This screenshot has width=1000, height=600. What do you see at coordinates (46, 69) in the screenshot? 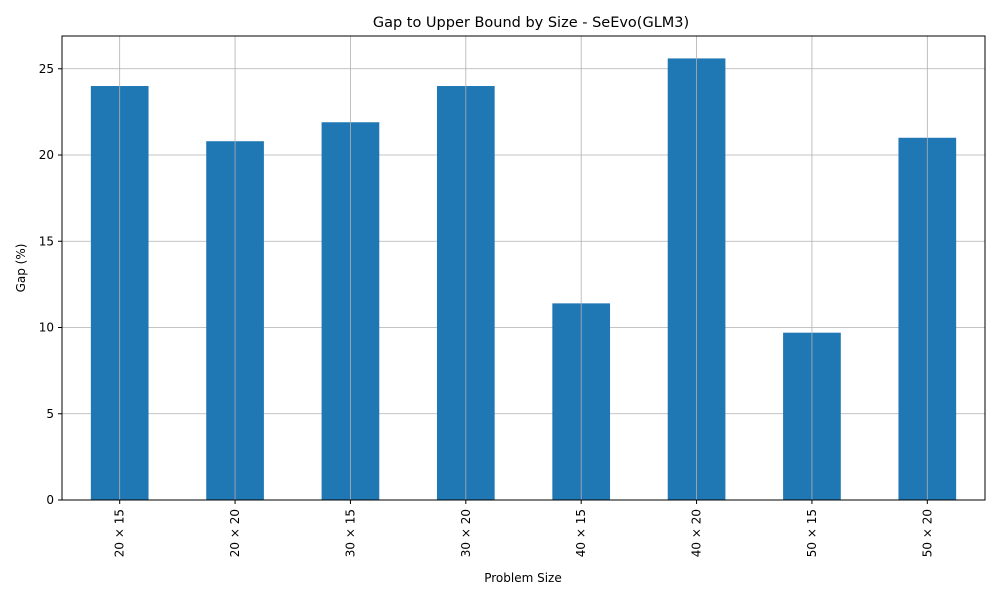
I see `y-tick-label: 25` at bounding box center [46, 69].